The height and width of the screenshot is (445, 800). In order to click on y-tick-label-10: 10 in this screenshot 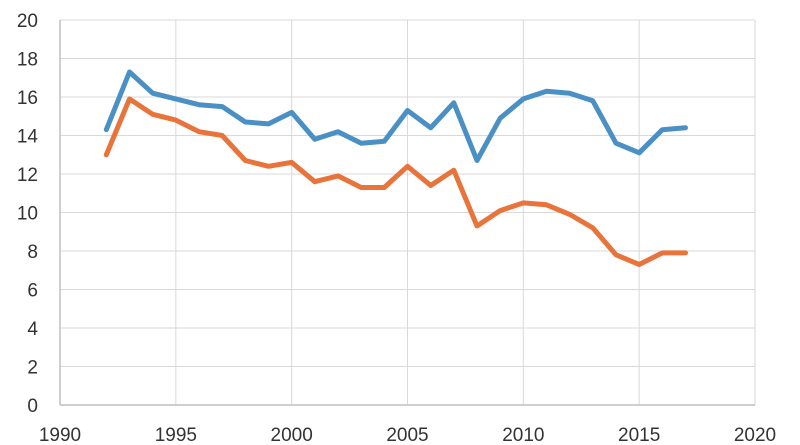, I will do `click(27, 214)`.